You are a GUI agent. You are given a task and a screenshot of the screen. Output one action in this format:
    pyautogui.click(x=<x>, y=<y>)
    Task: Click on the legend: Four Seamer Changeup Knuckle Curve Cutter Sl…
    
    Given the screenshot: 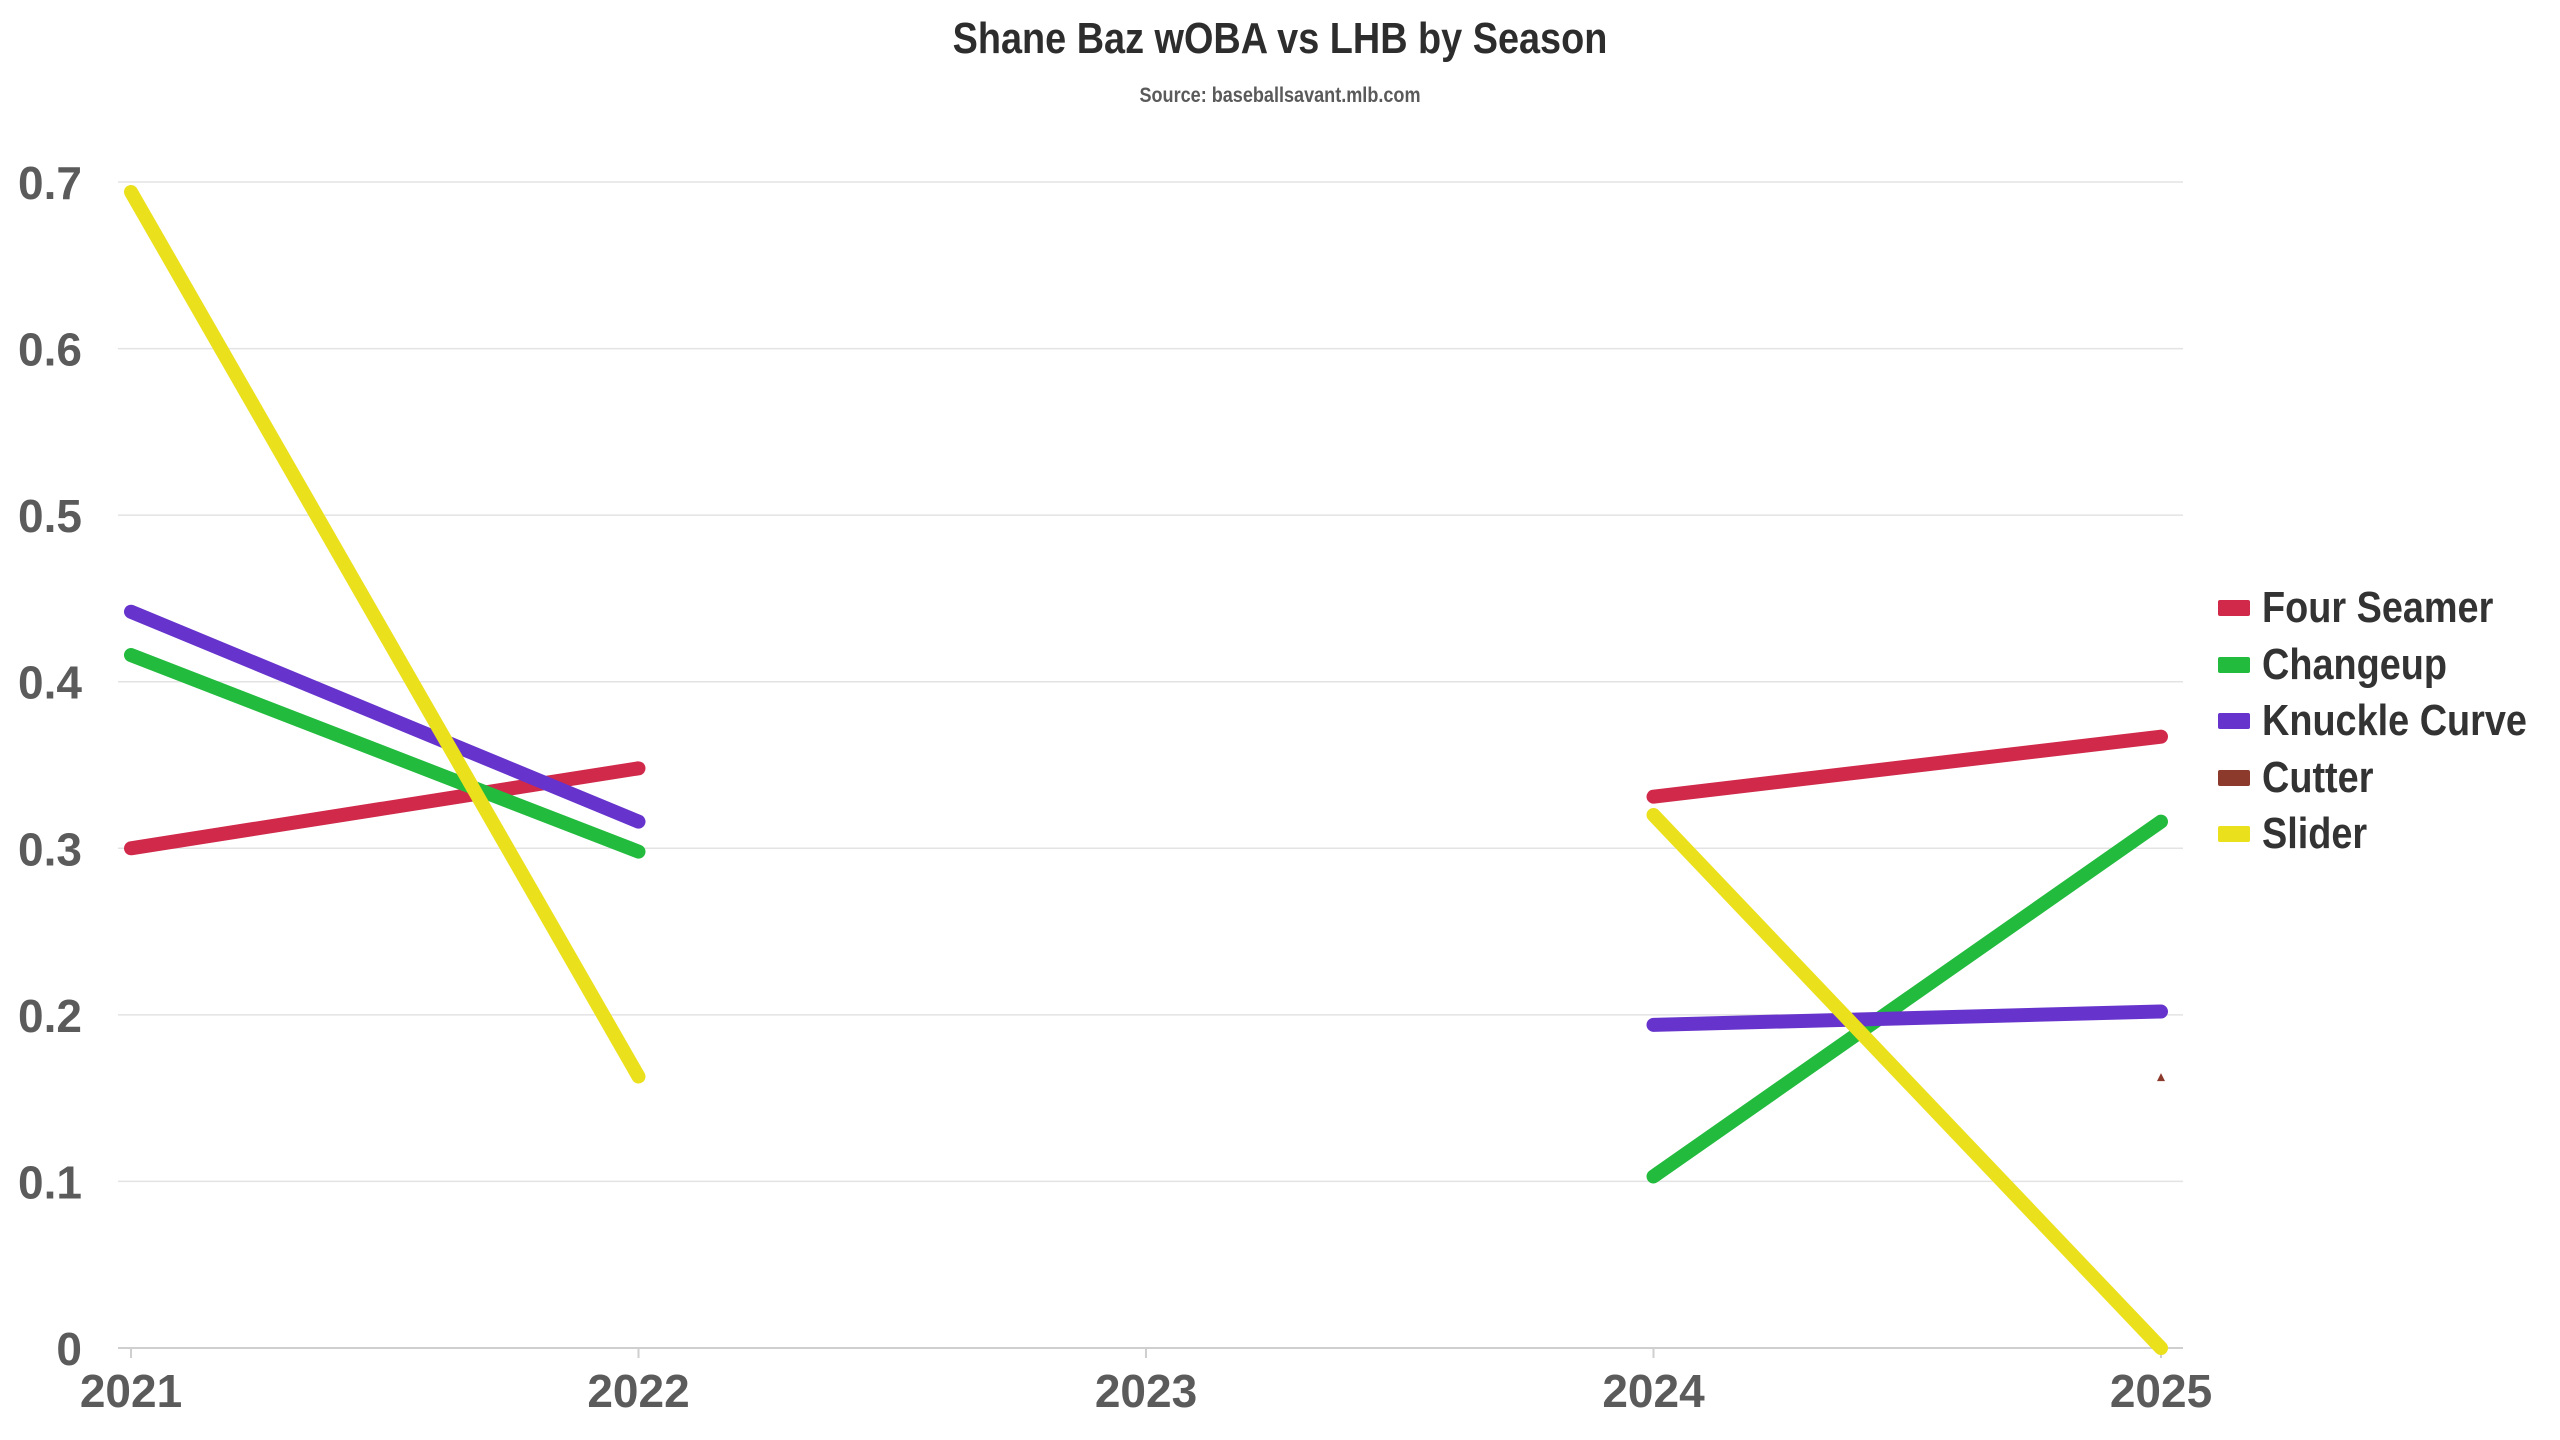 What is the action you would take?
    pyautogui.click(x=2389, y=721)
    